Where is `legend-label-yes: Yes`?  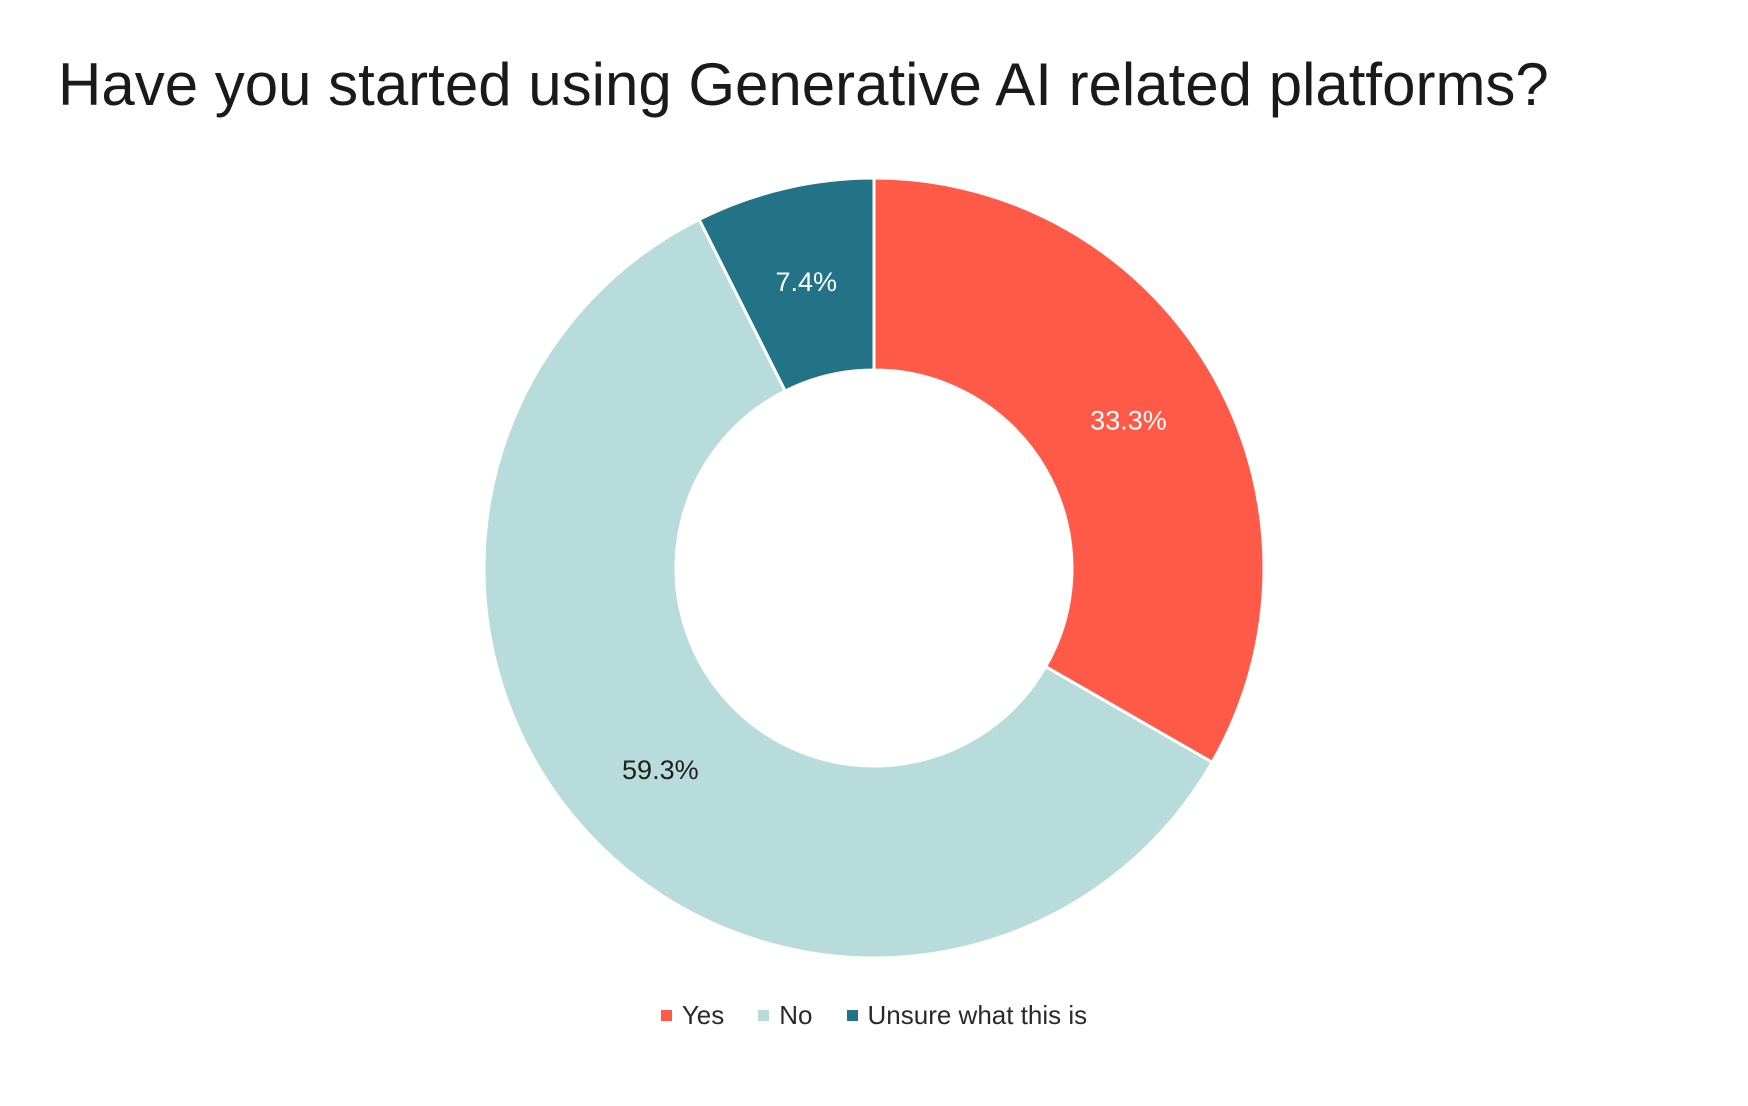 legend-label-yes: Yes is located at coordinates (703, 1015).